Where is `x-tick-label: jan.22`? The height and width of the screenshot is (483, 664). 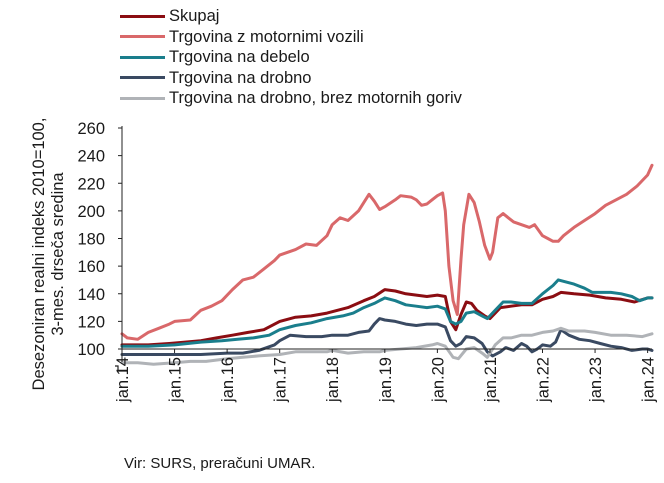
x-tick-label: jan.22 is located at coordinates (543, 380).